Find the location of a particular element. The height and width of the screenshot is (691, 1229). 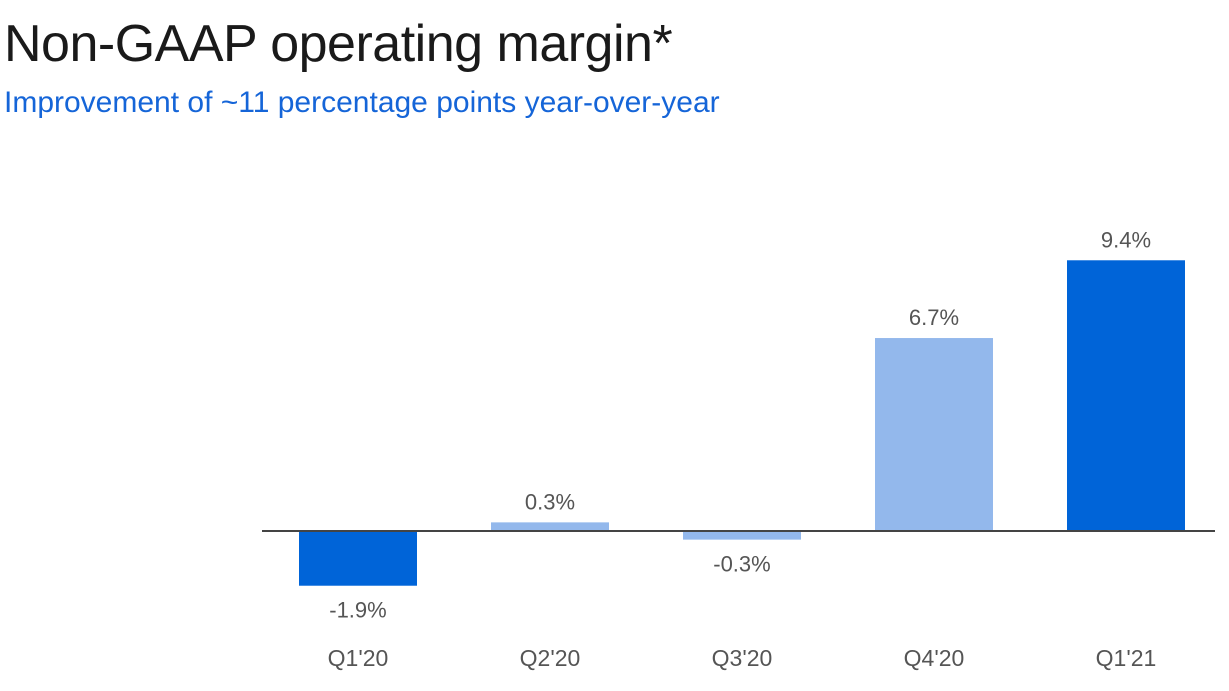

chart-title: Non-GAAP operating margin* is located at coordinates (338, 44).